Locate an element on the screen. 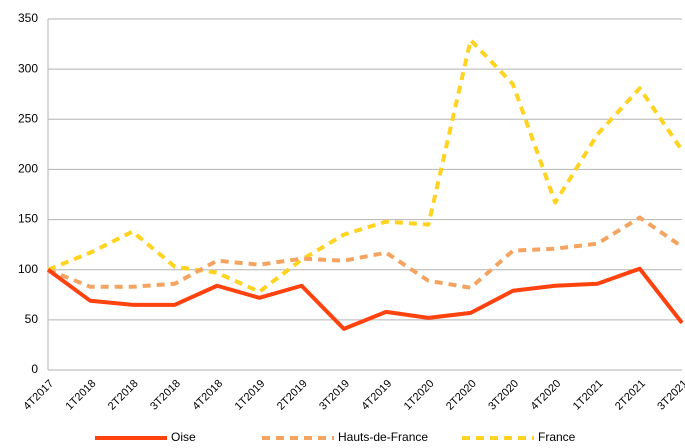 This screenshot has height=448, width=685. x-tick-label: 4T2017 is located at coordinates (38, 395).